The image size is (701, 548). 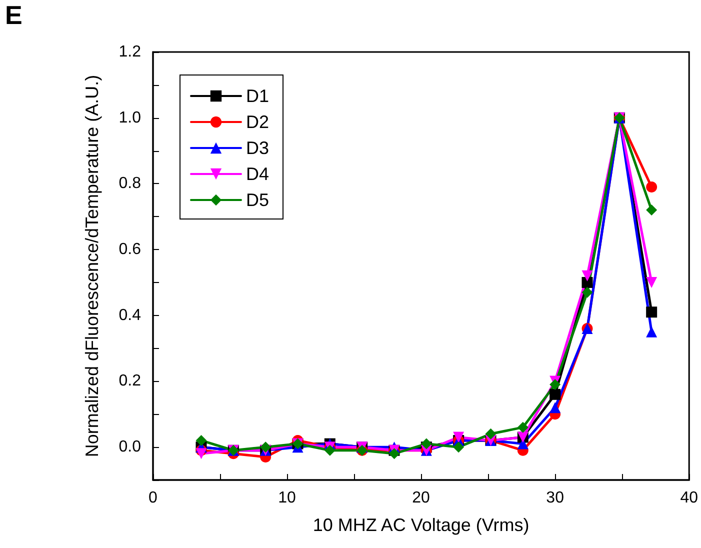 What do you see at coordinates (130, 52) in the screenshot?
I see `y-tick-label: 1.2` at bounding box center [130, 52].